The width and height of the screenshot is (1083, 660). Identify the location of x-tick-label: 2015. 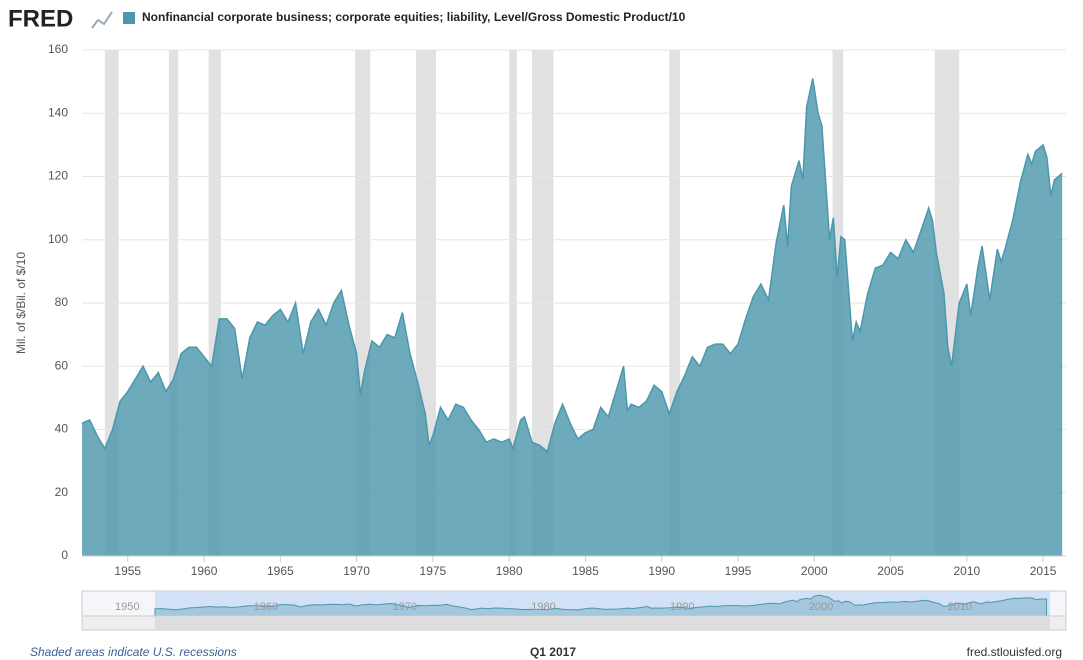
(1043, 571).